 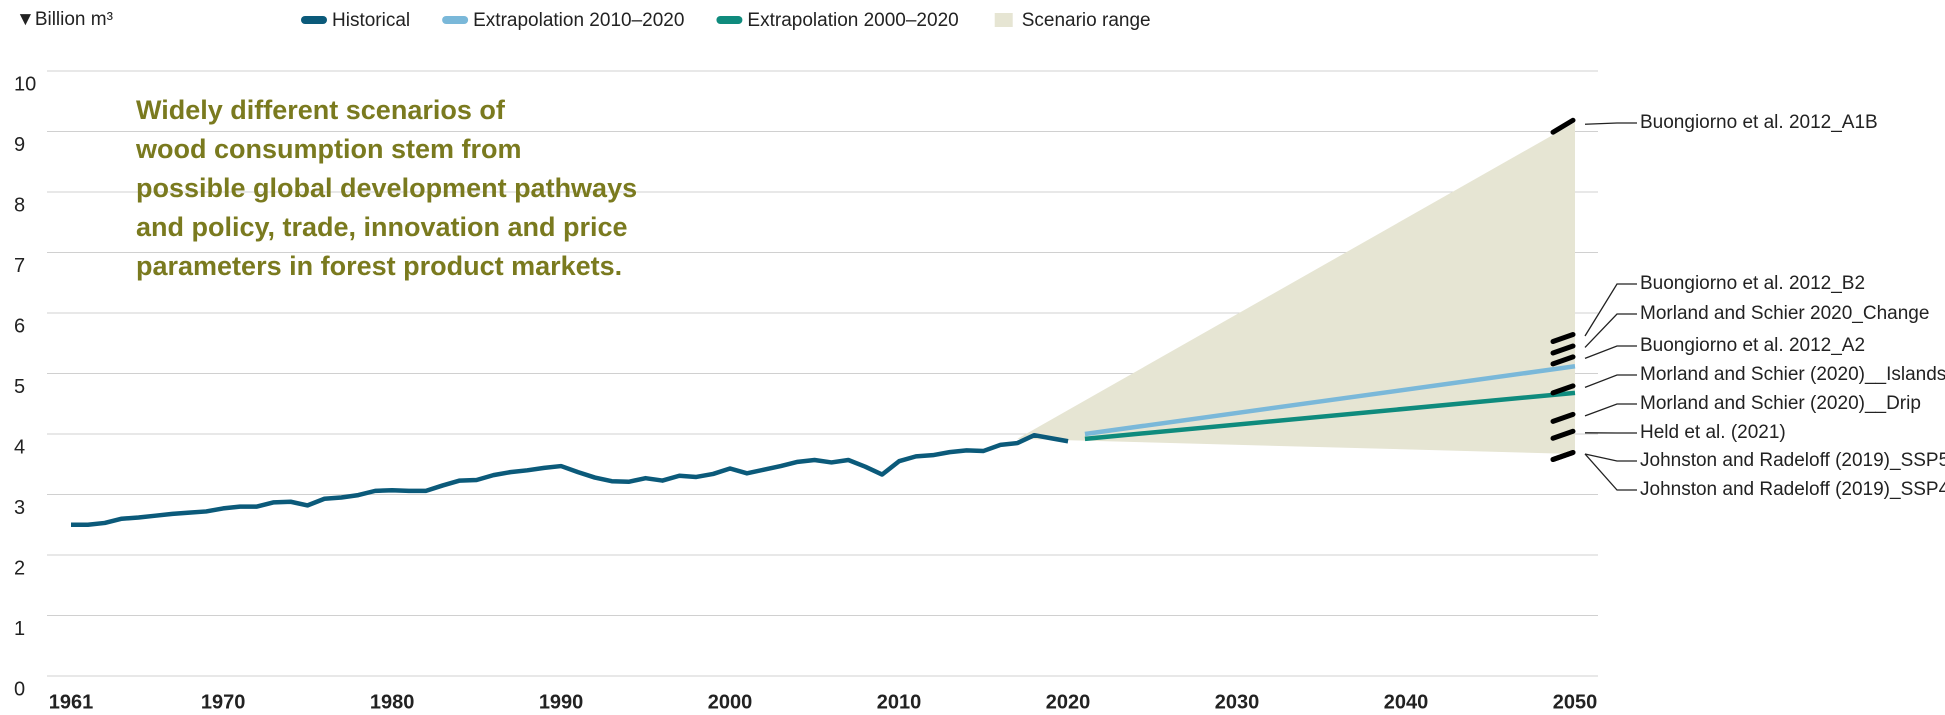 I want to click on x-tick-label: 2020, so click(x=1068, y=702).